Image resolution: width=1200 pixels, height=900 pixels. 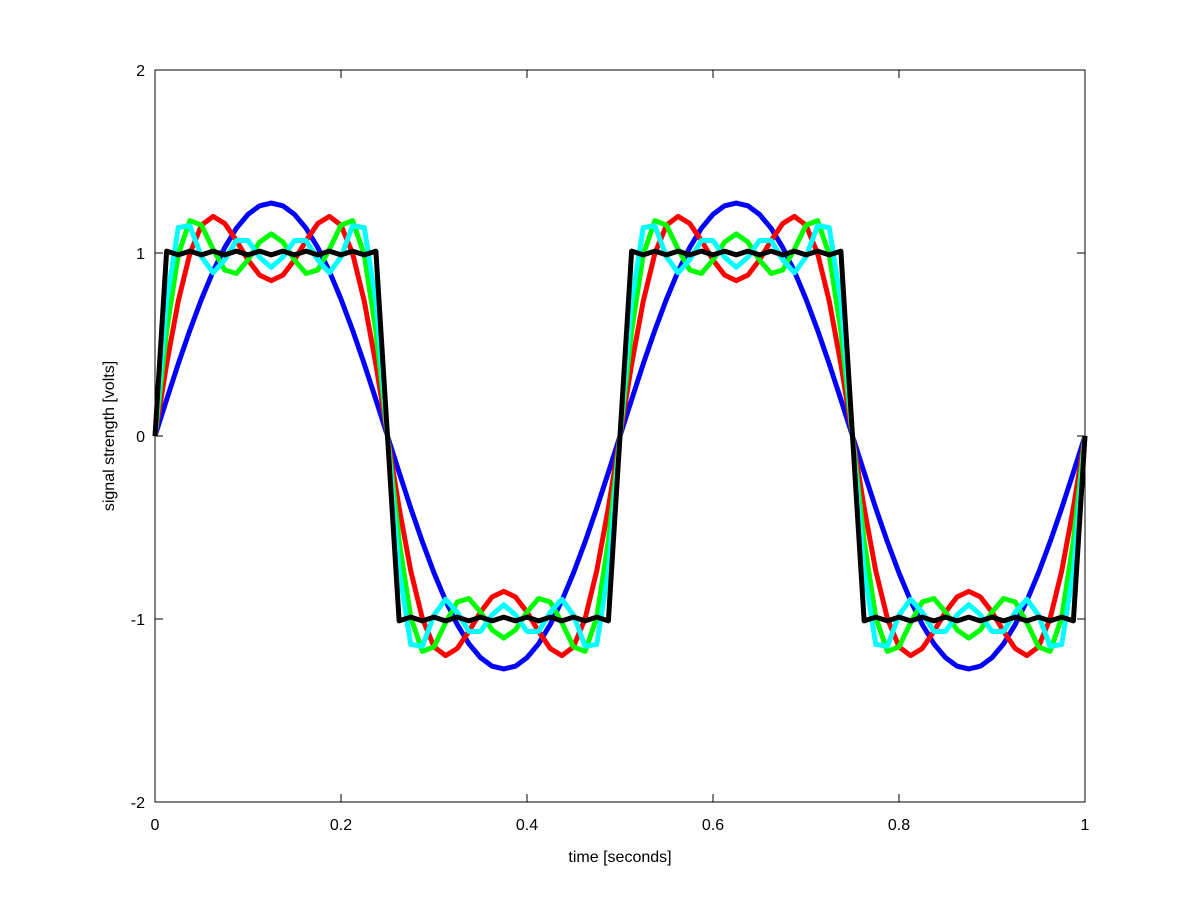 I want to click on x-tick-label: 0.8, so click(x=899, y=825).